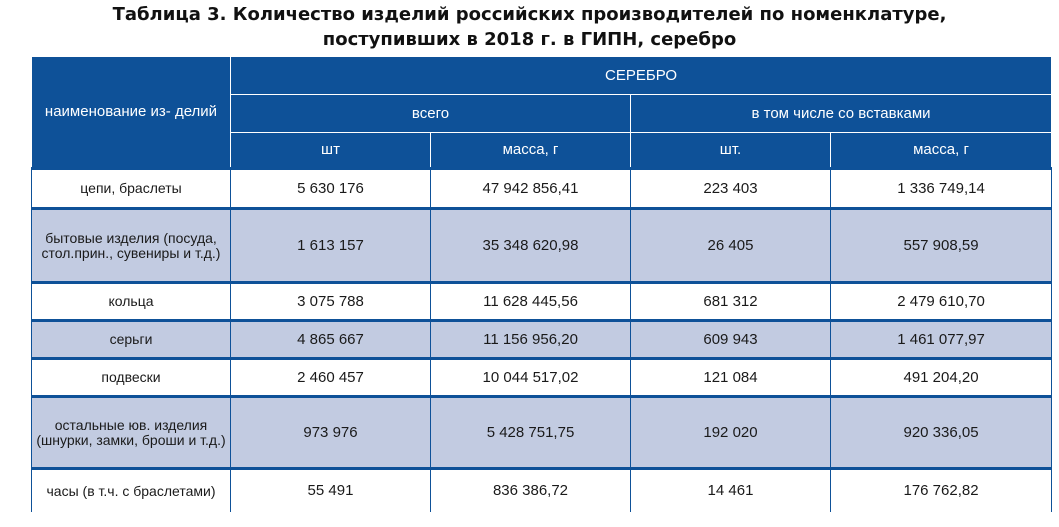  Describe the element at coordinates (530, 339) in the screenshot. I see `cell-total-mass: 11 156 956,20` at that location.